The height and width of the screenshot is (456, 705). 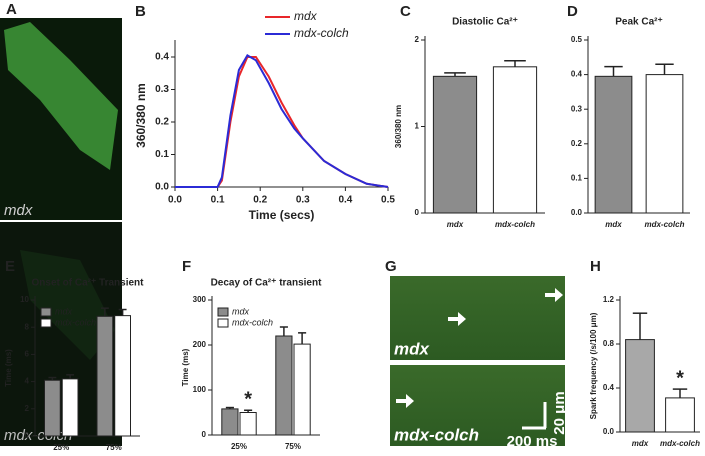 What do you see at coordinates (186, 266) in the screenshot?
I see `panel-letter: F` at bounding box center [186, 266].